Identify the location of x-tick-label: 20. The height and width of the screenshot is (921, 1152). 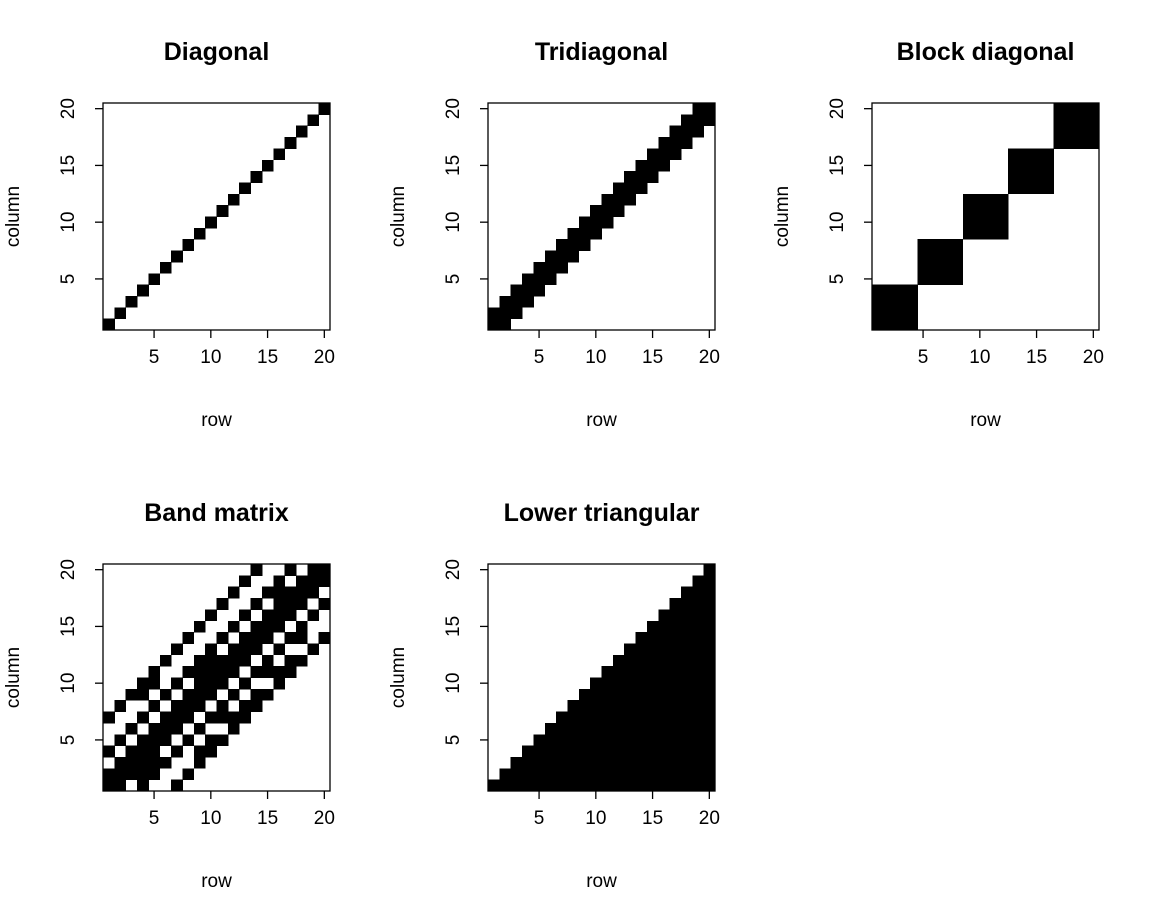
(1093, 357).